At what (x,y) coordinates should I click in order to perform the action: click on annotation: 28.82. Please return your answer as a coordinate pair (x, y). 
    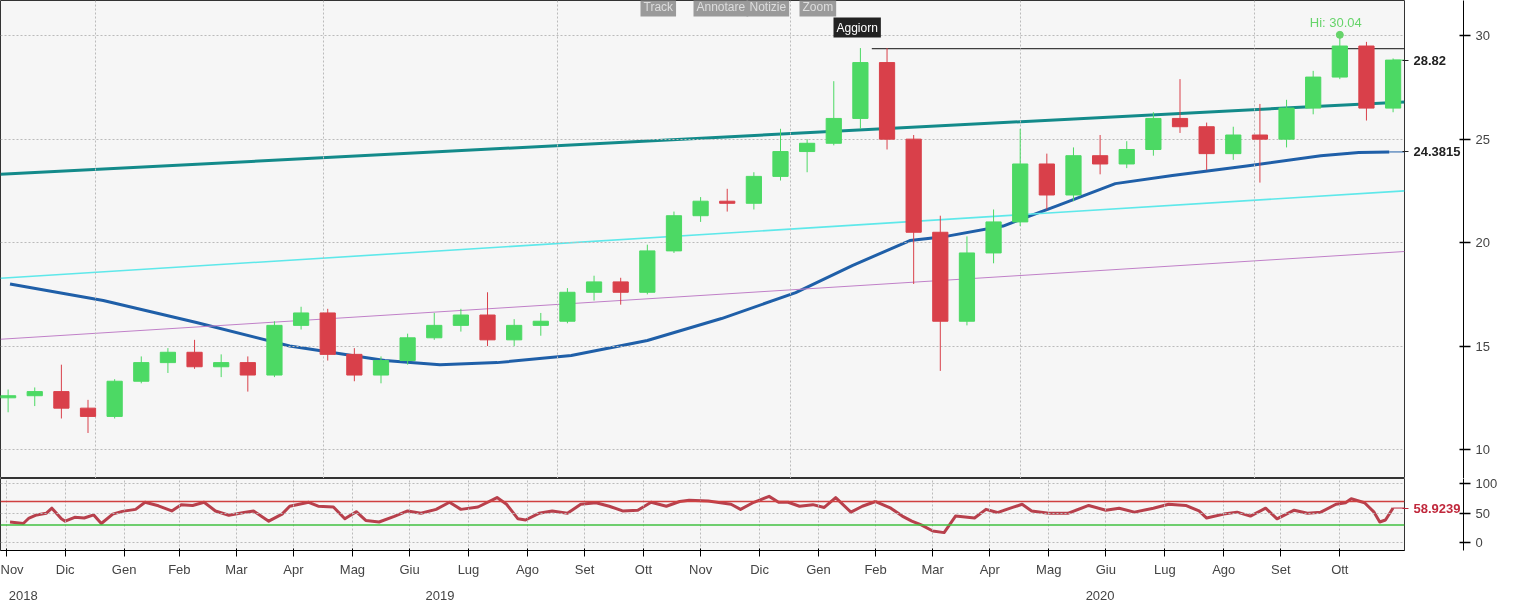
    Looking at the image, I should click on (1430, 60).